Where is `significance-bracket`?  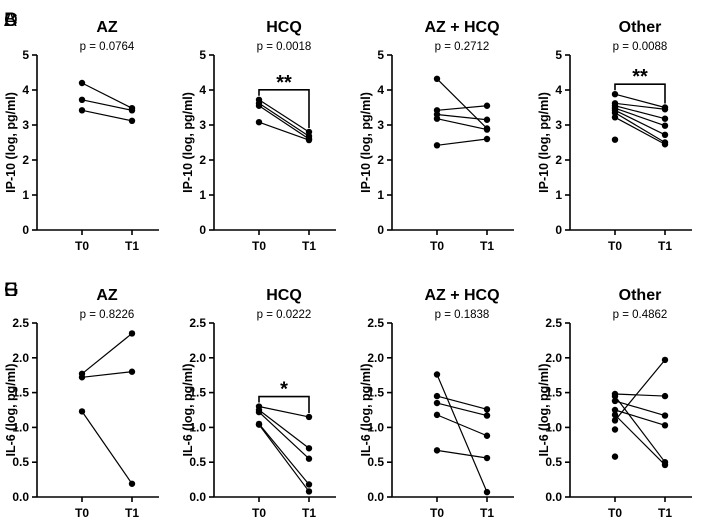
significance-bracket is located at coordinates (284, 108).